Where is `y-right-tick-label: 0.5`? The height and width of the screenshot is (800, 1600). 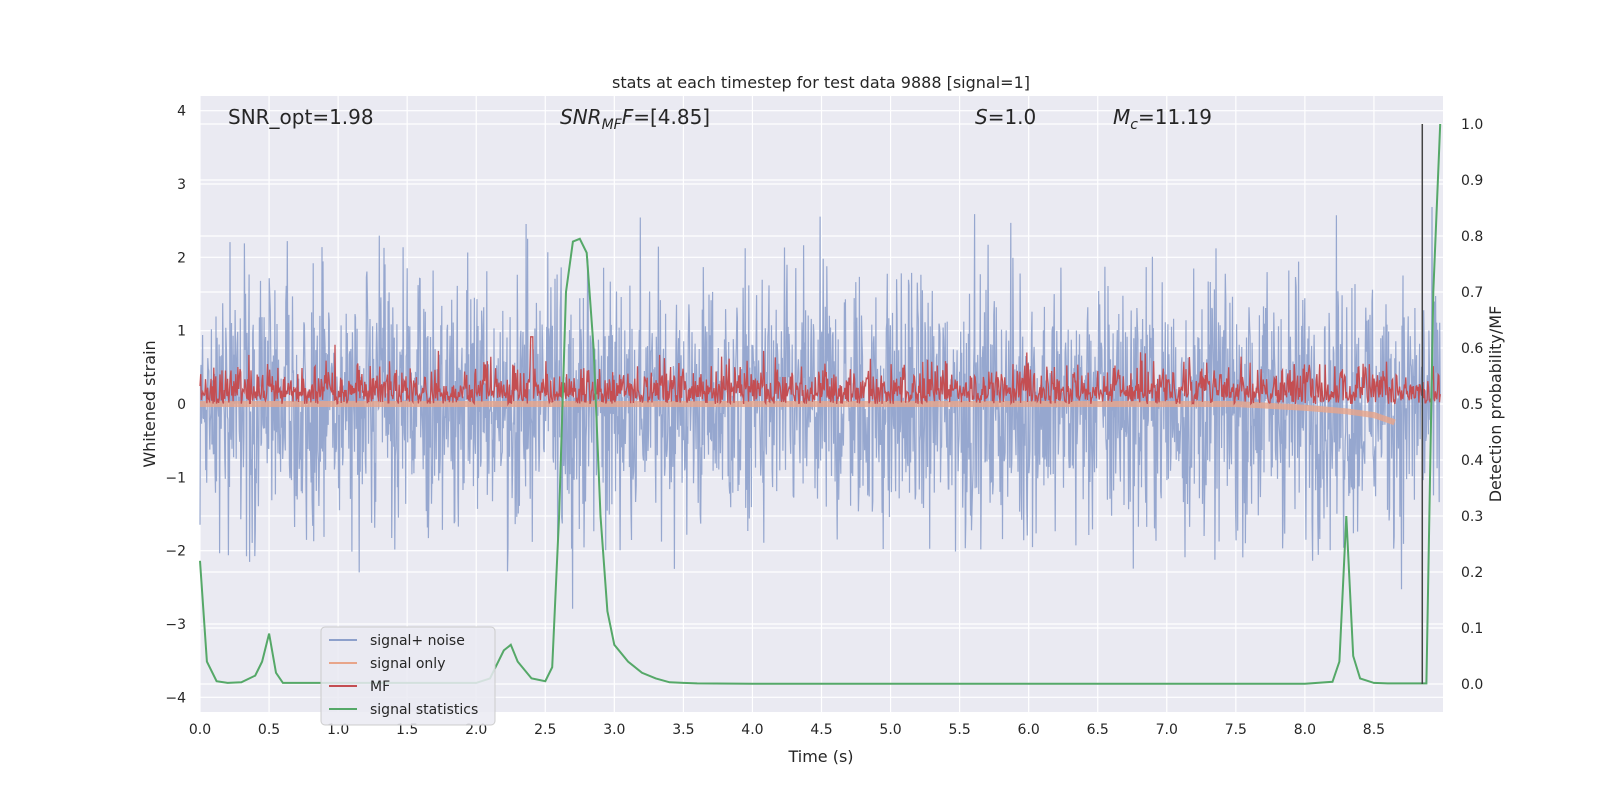
y-right-tick-label: 0.5 is located at coordinates (1472, 405).